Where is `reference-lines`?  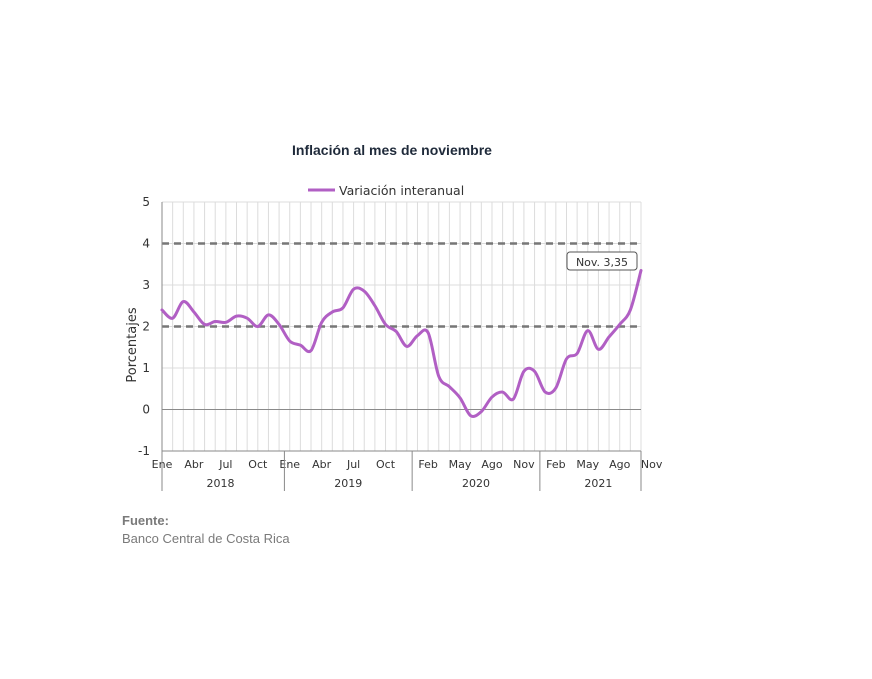 reference-lines is located at coordinates (401, 285).